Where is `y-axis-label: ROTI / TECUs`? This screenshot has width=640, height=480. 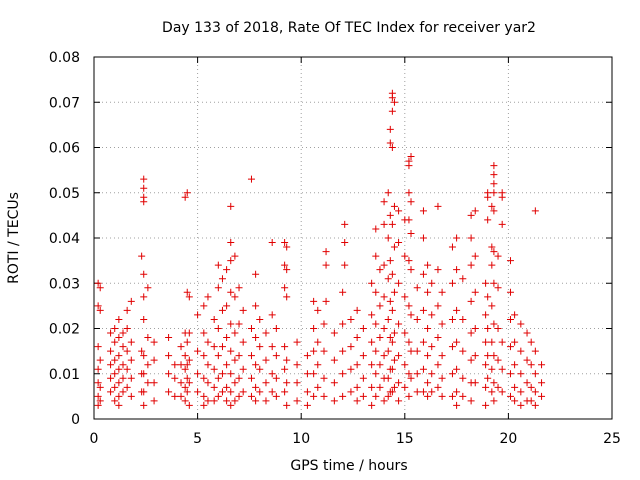
y-axis-label: ROTI / TECUs is located at coordinates (14, 238).